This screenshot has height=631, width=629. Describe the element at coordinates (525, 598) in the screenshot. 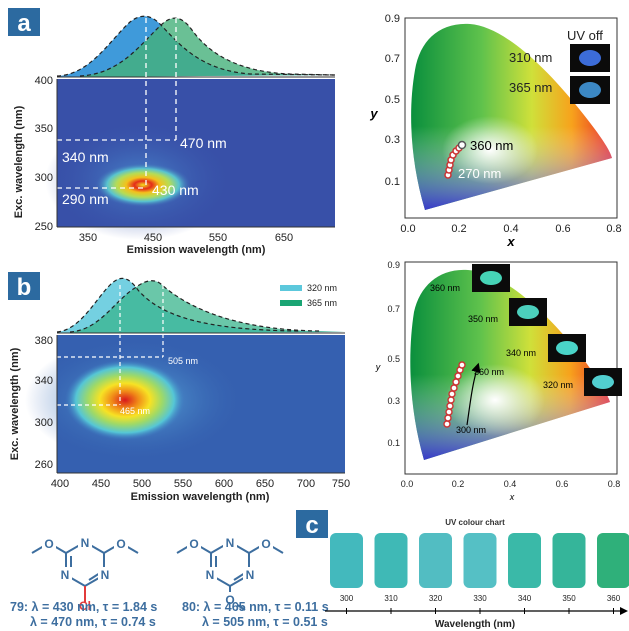

I see `swatch-label-340: 340` at that location.